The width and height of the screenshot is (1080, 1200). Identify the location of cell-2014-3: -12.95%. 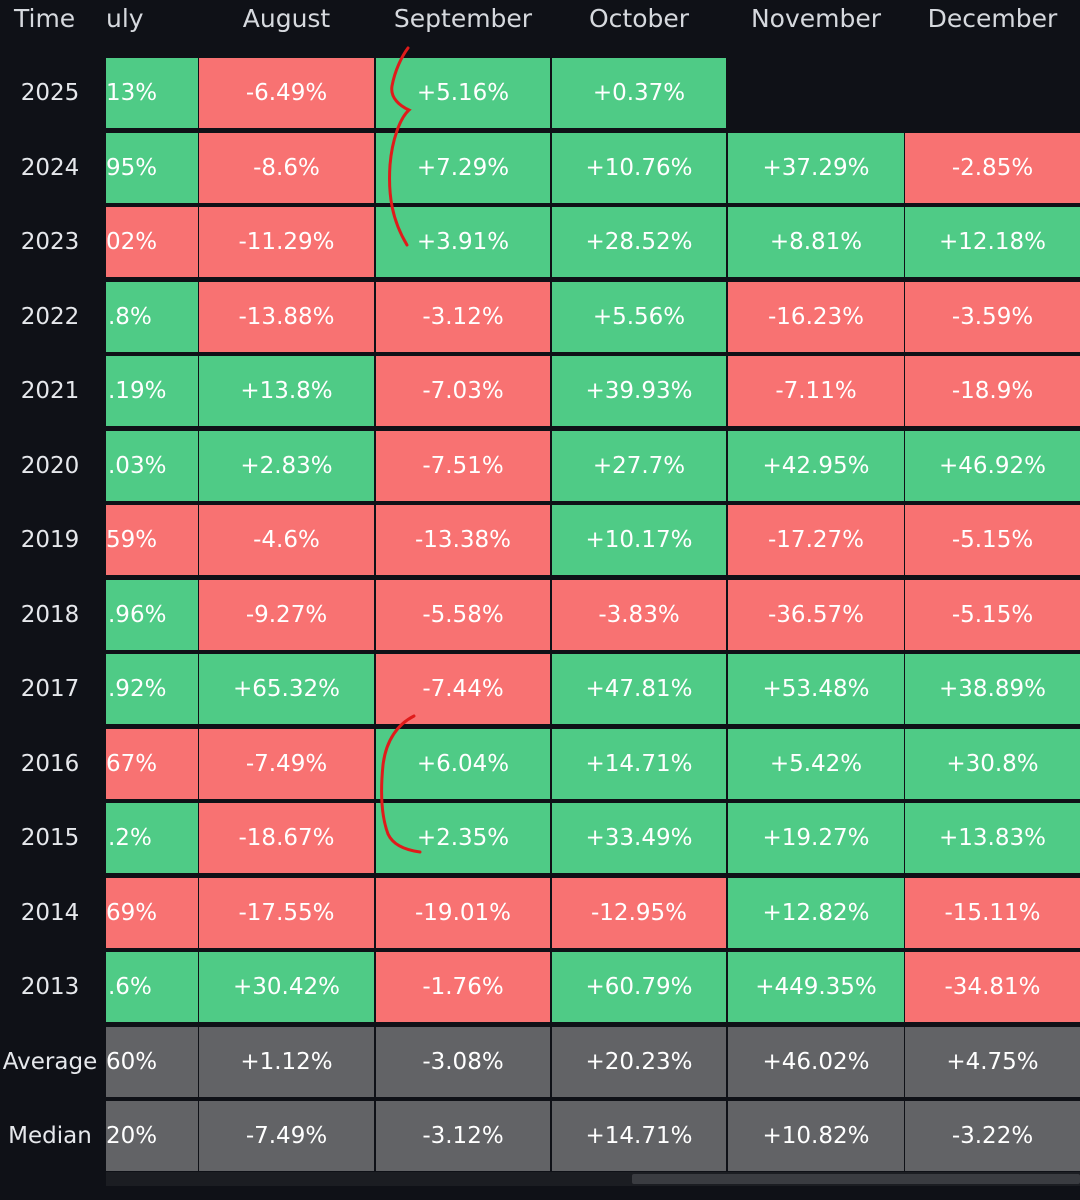
(639, 913).